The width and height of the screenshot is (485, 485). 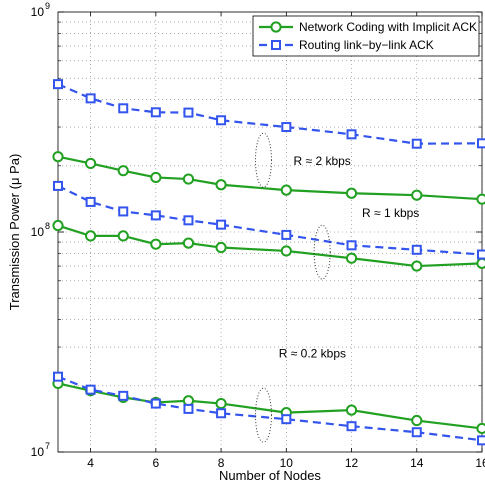 I want to click on y-axis-title: Transmission Power (μ Pa), so click(x=14, y=232).